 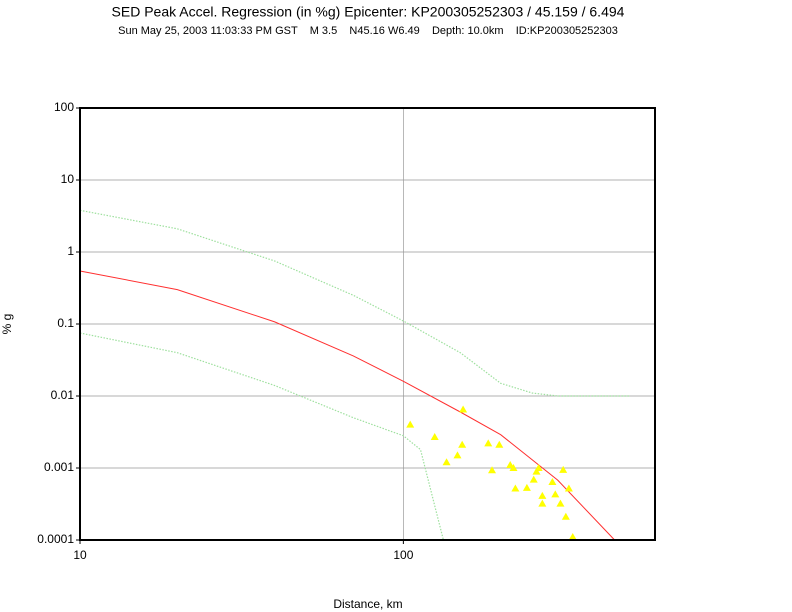 What do you see at coordinates (80, 555) in the screenshot?
I see `x-tick-label: 10` at bounding box center [80, 555].